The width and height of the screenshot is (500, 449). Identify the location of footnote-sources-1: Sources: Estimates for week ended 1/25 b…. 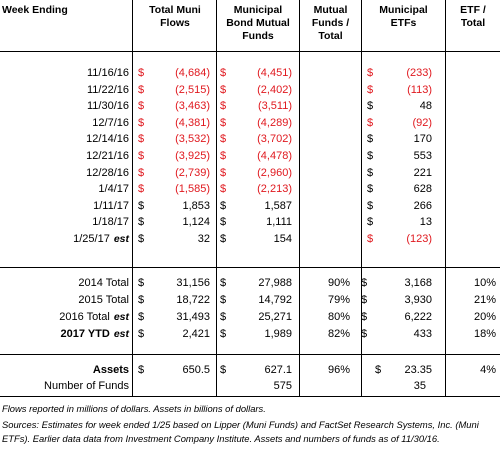
(240, 424).